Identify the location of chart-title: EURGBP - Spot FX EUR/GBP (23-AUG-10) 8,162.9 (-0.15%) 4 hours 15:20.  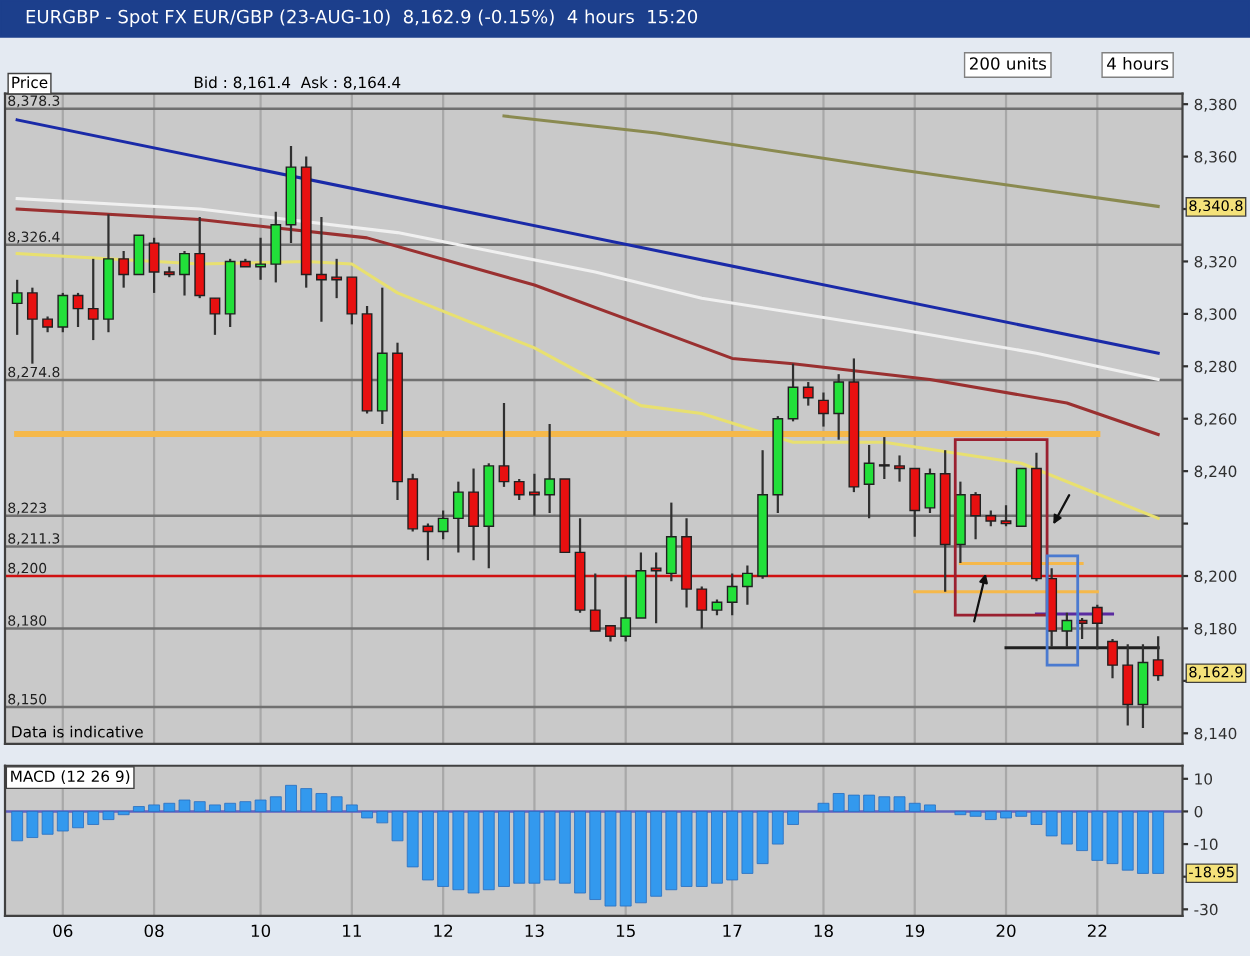
(362, 18).